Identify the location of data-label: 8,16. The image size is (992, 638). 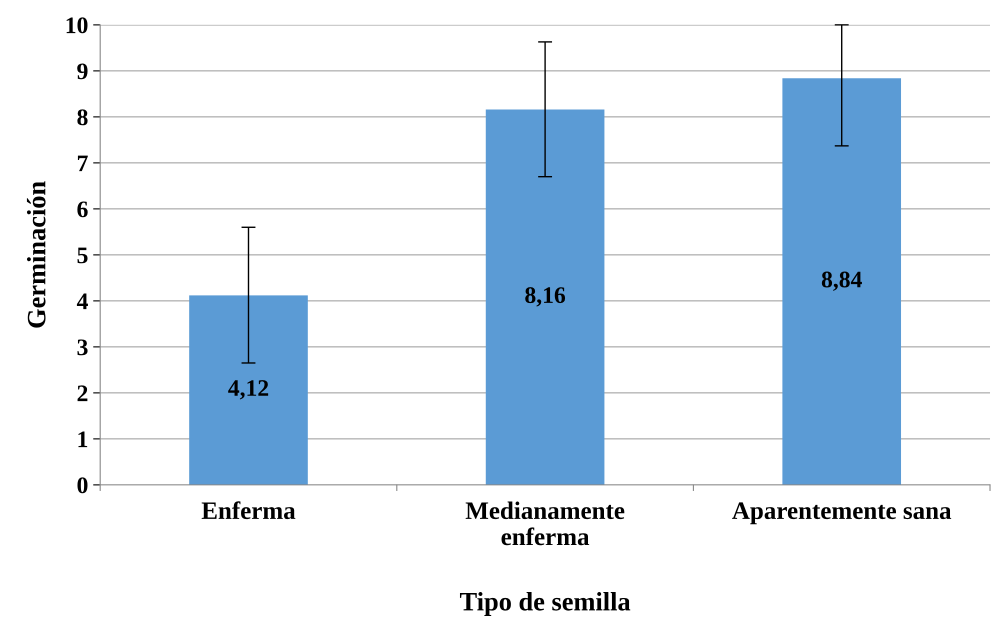
(545, 297).